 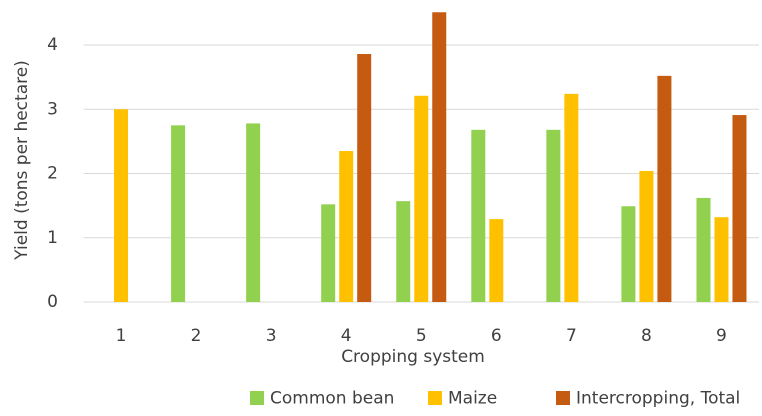 I want to click on x-tick-label: 1, so click(x=121, y=336).